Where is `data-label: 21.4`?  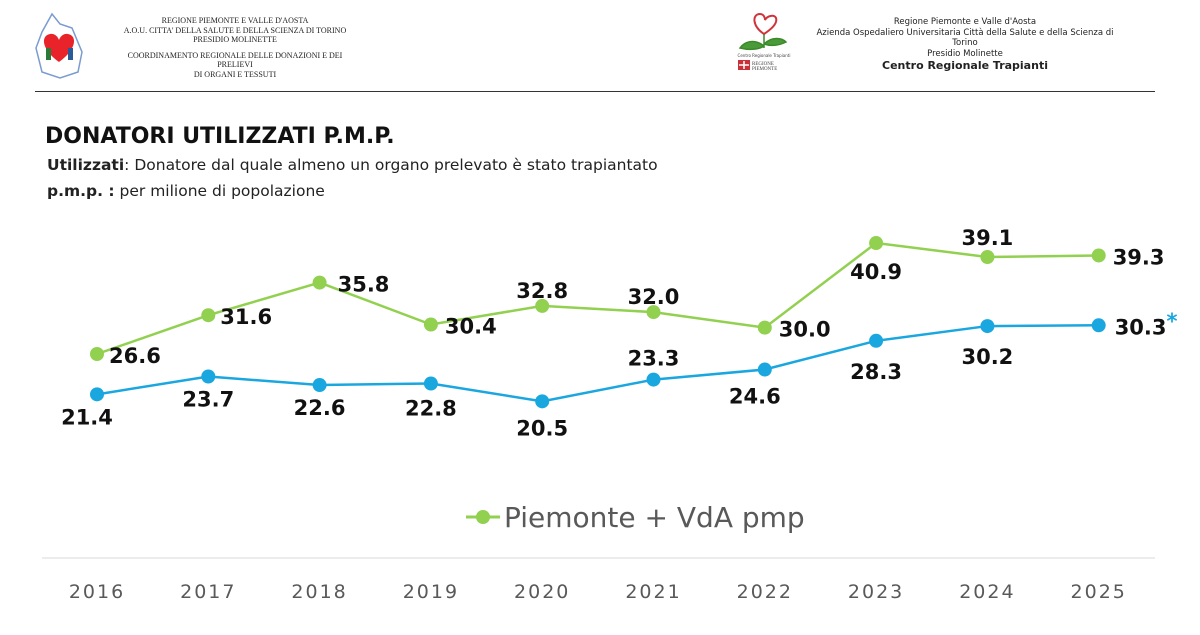
data-label: 21.4 is located at coordinates (87, 417).